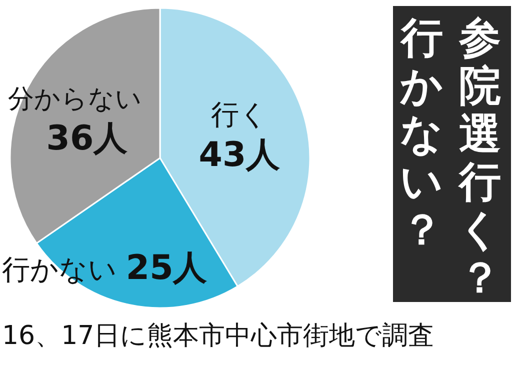  Describe the element at coordinates (240, 154) in the screenshot. I see `data-label: 43人` at that location.